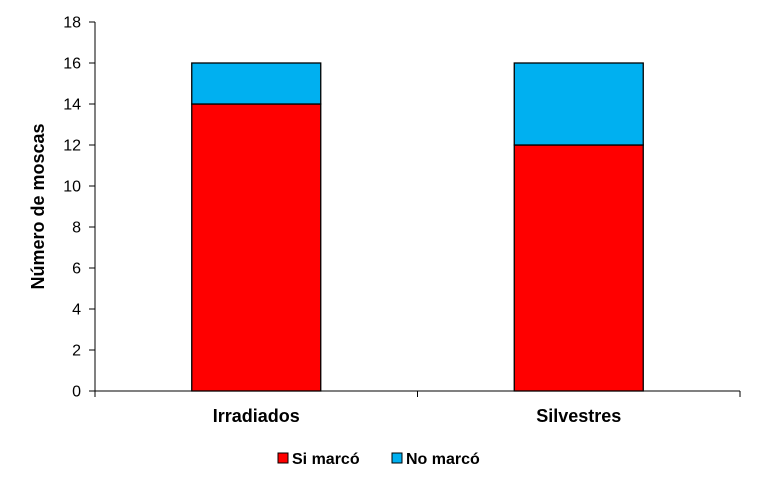 Image resolution: width=763 pixels, height=492 pixels. I want to click on y-tick-label: 0, so click(76, 392).